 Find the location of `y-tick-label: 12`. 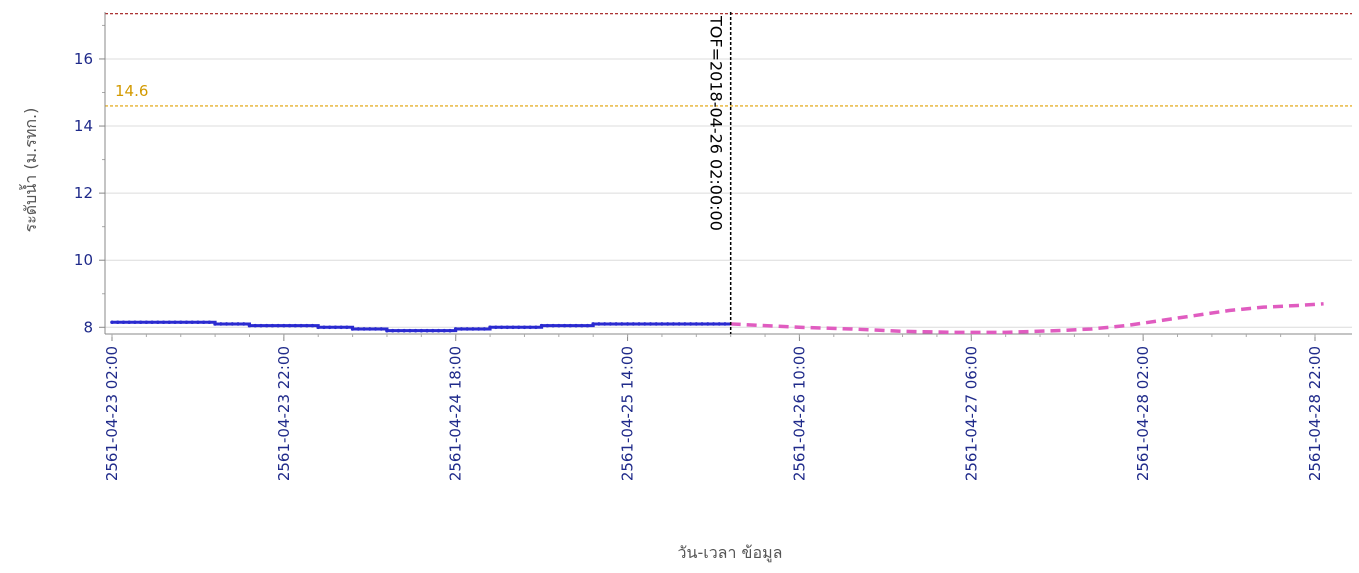

y-tick-label: 12 is located at coordinates (83, 193).